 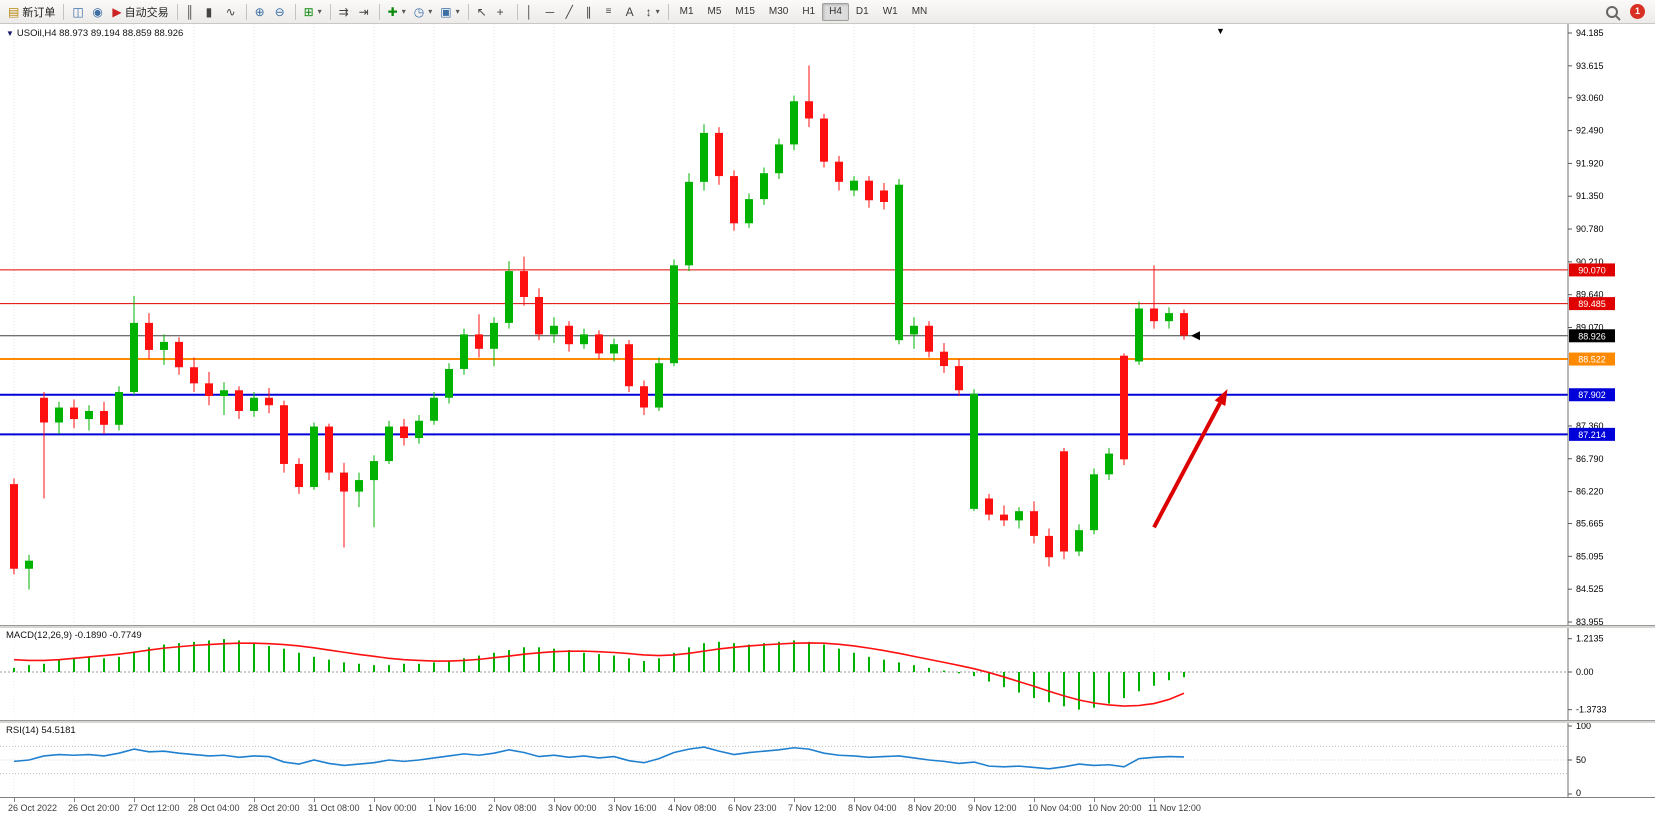 I want to click on chevron-down-icon: ▾, so click(x=457, y=11).